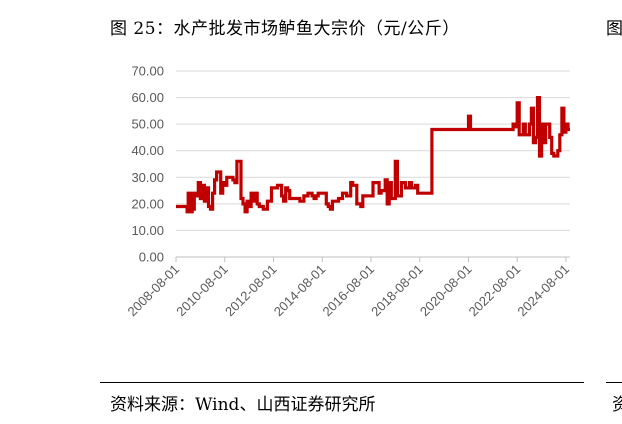 This screenshot has height=424, width=622. What do you see at coordinates (495, 291) in the screenshot?
I see `x-tick-label: 2022-08-01` at bounding box center [495, 291].